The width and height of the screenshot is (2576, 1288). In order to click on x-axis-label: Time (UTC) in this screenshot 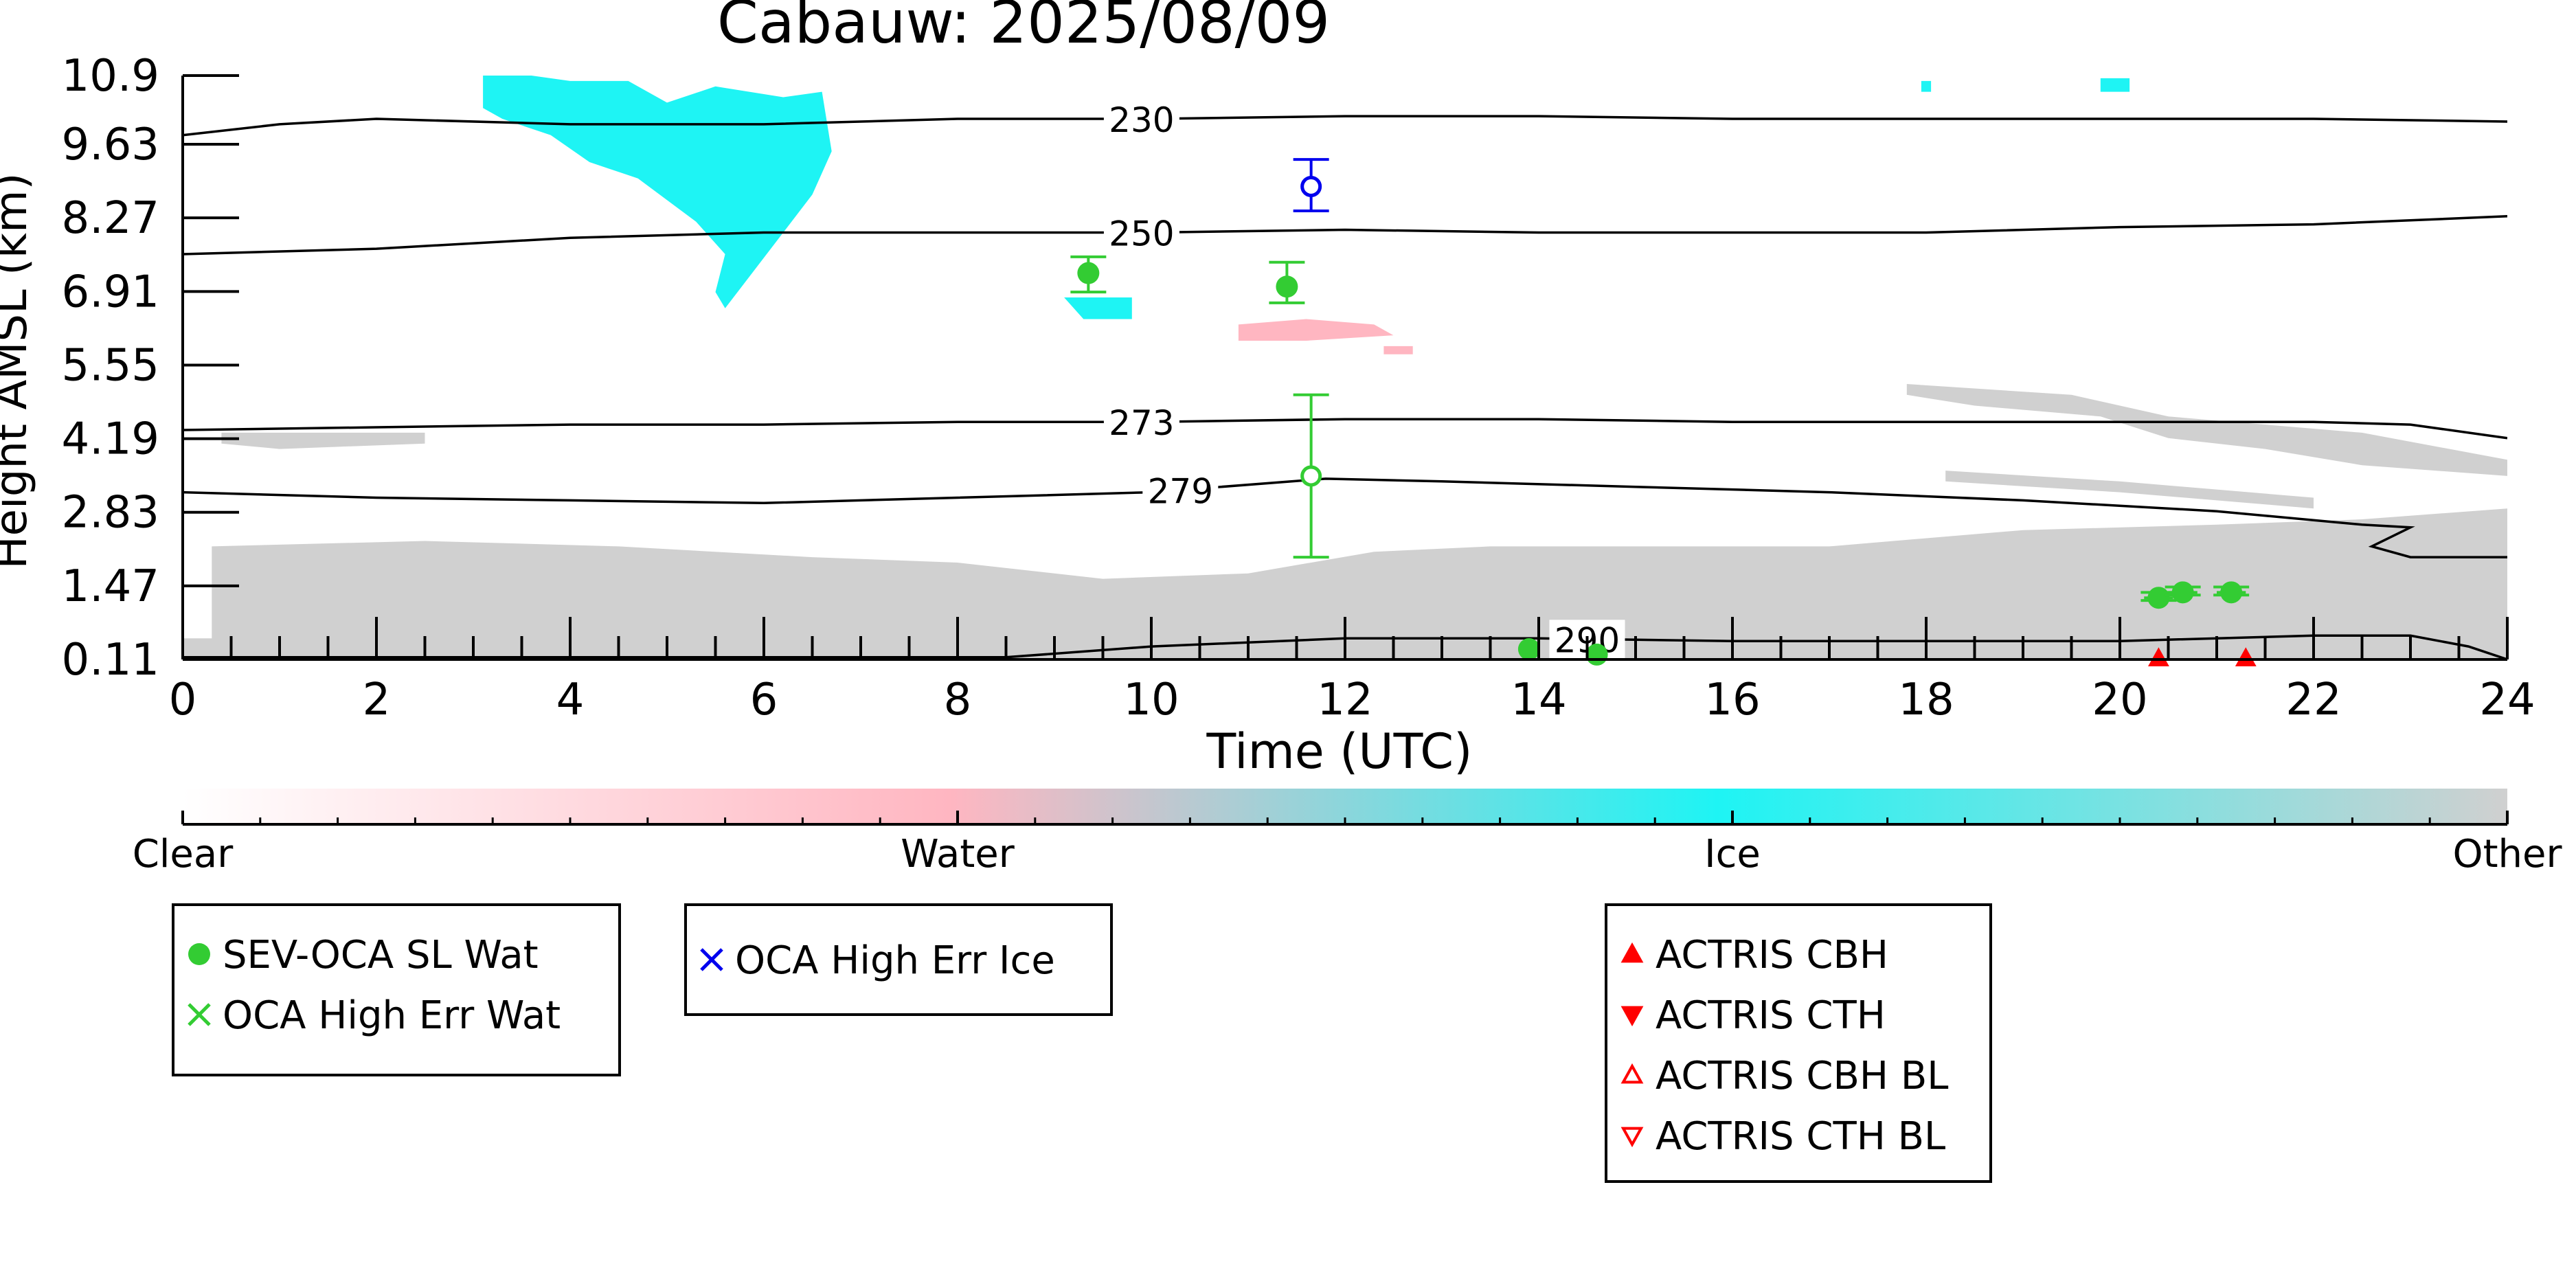, I will do `click(1339, 751)`.